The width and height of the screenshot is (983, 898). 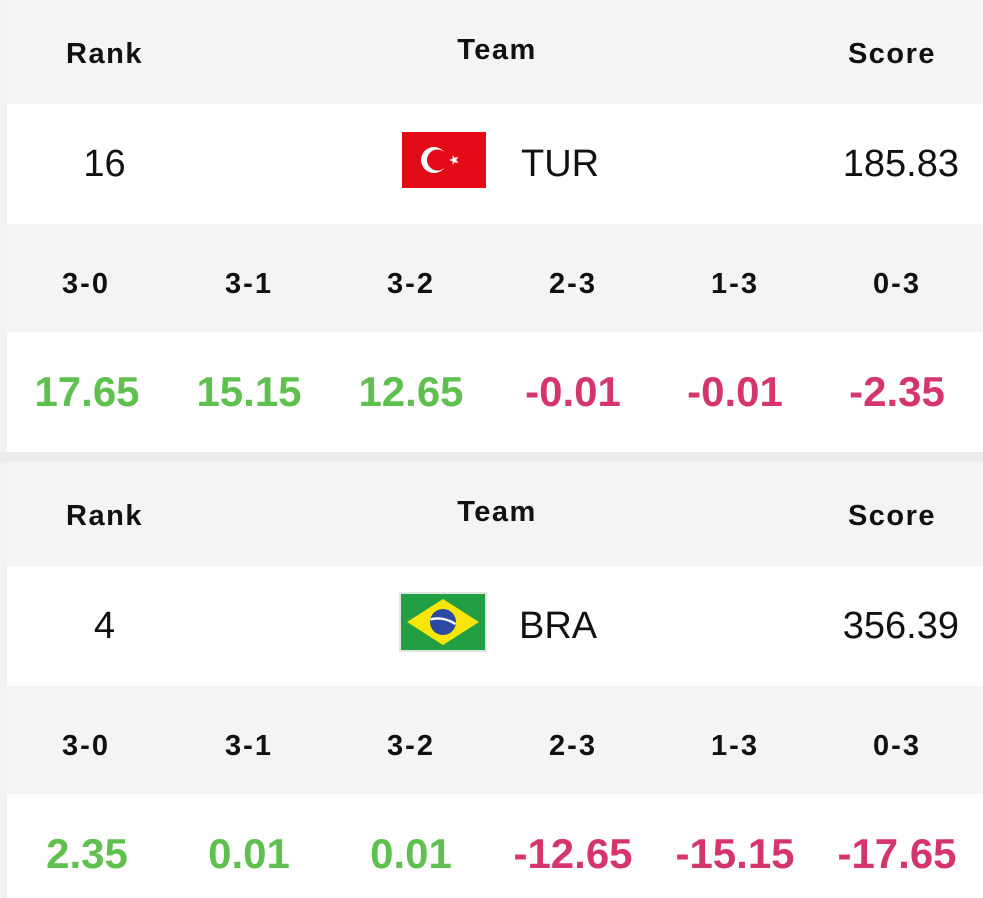 I want to click on delta-2-3: -0.01, so click(x=573, y=391).